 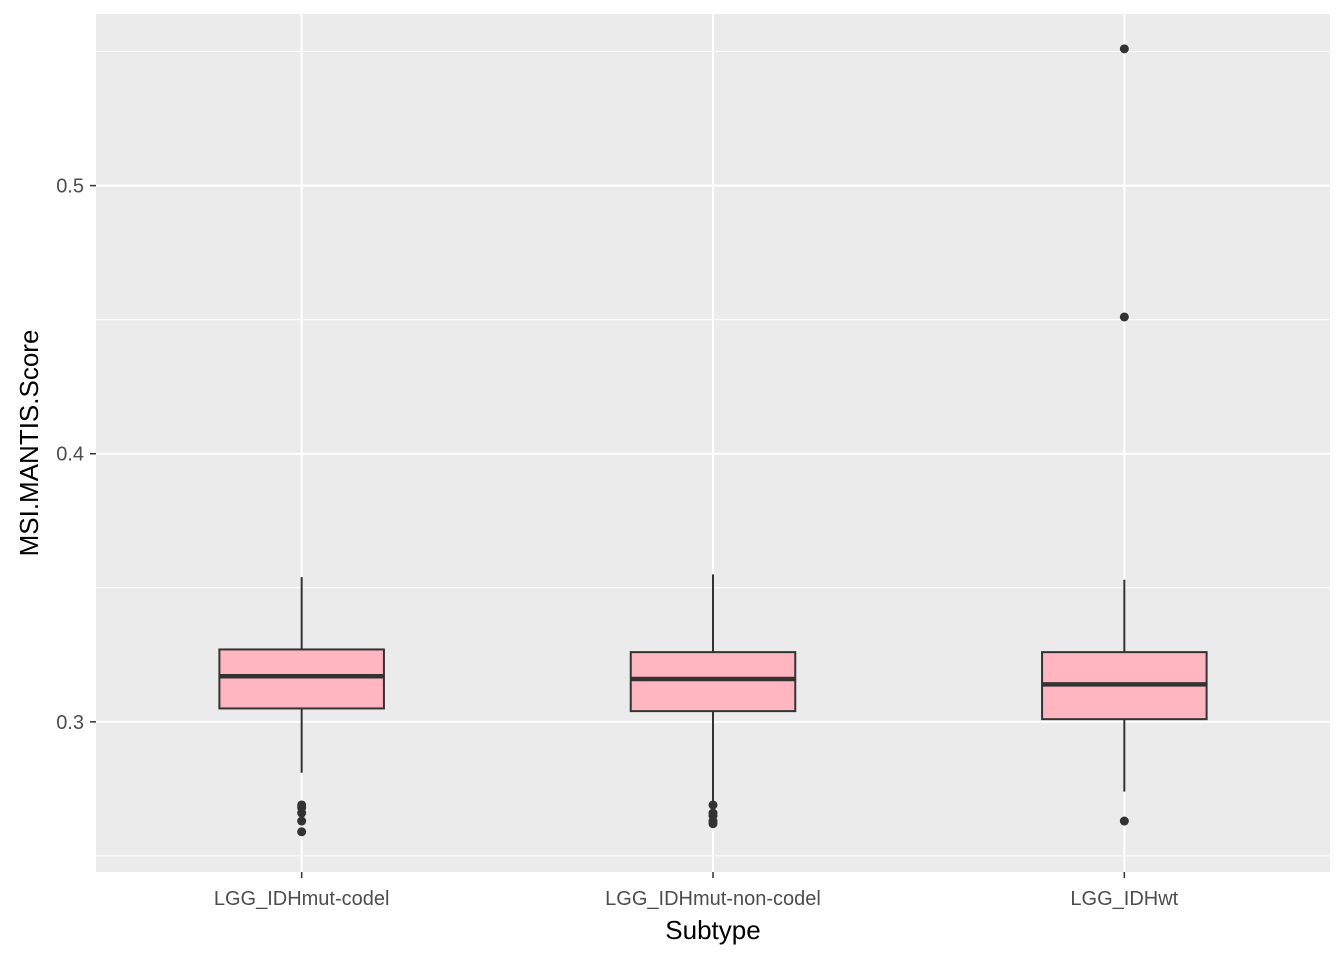 What do you see at coordinates (70, 187) in the screenshot?
I see `y-tick-label: 0.5` at bounding box center [70, 187].